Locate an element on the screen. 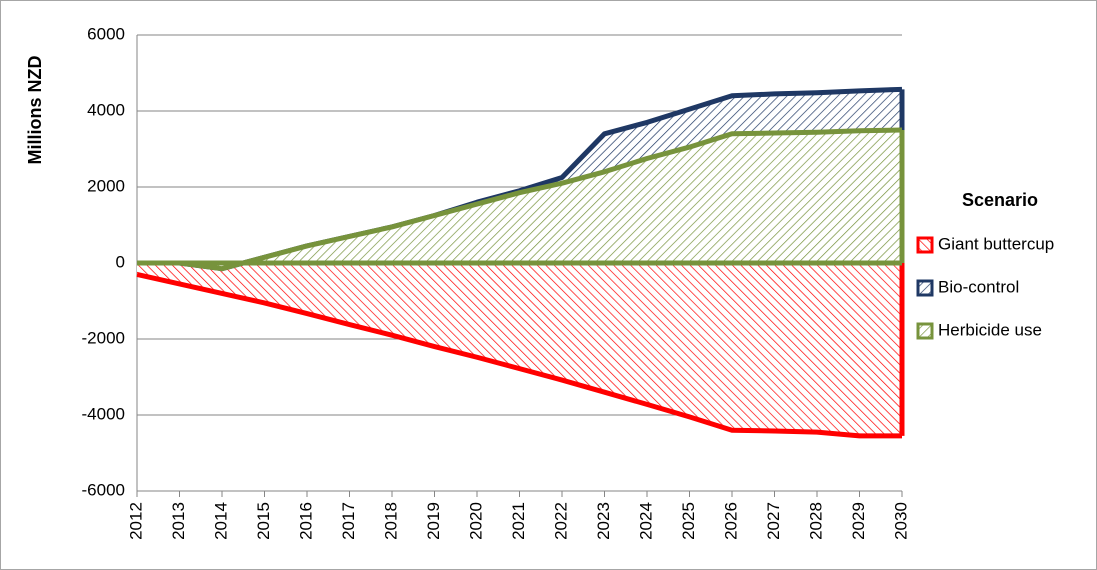 This screenshot has width=1097, height=570. x-tick-label: 2022 is located at coordinates (560, 521).